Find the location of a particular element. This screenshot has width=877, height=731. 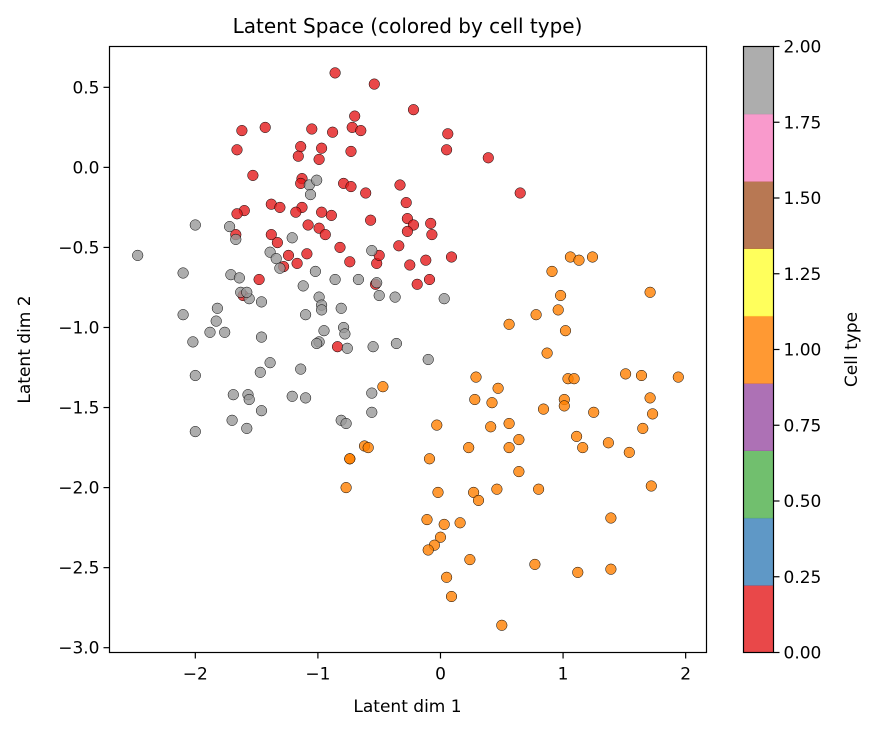

y-axis: 0.5 0.0 −0.5 −1.0 −1.5 −2.0 −2.5 −3.0 is located at coordinates (84, 368).